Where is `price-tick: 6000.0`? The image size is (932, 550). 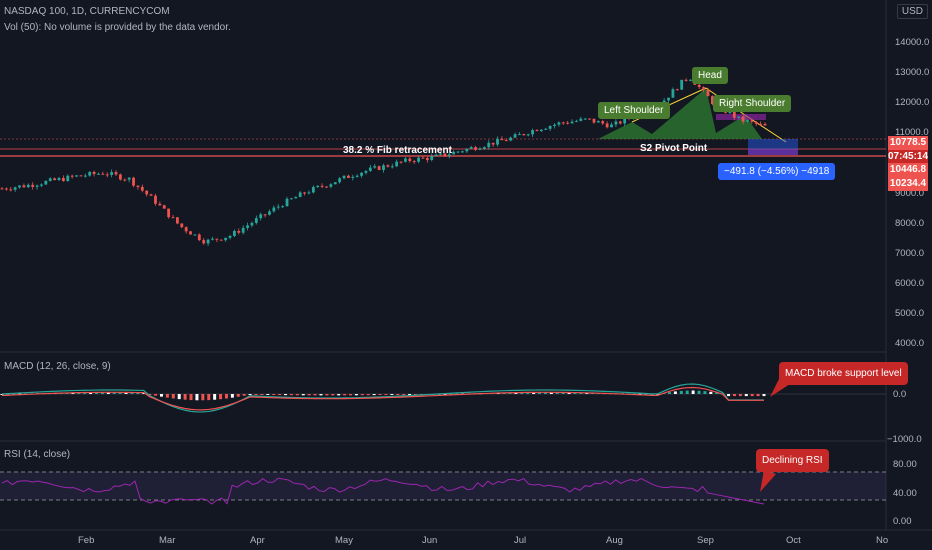
price-tick: 6000.0 is located at coordinates (910, 283).